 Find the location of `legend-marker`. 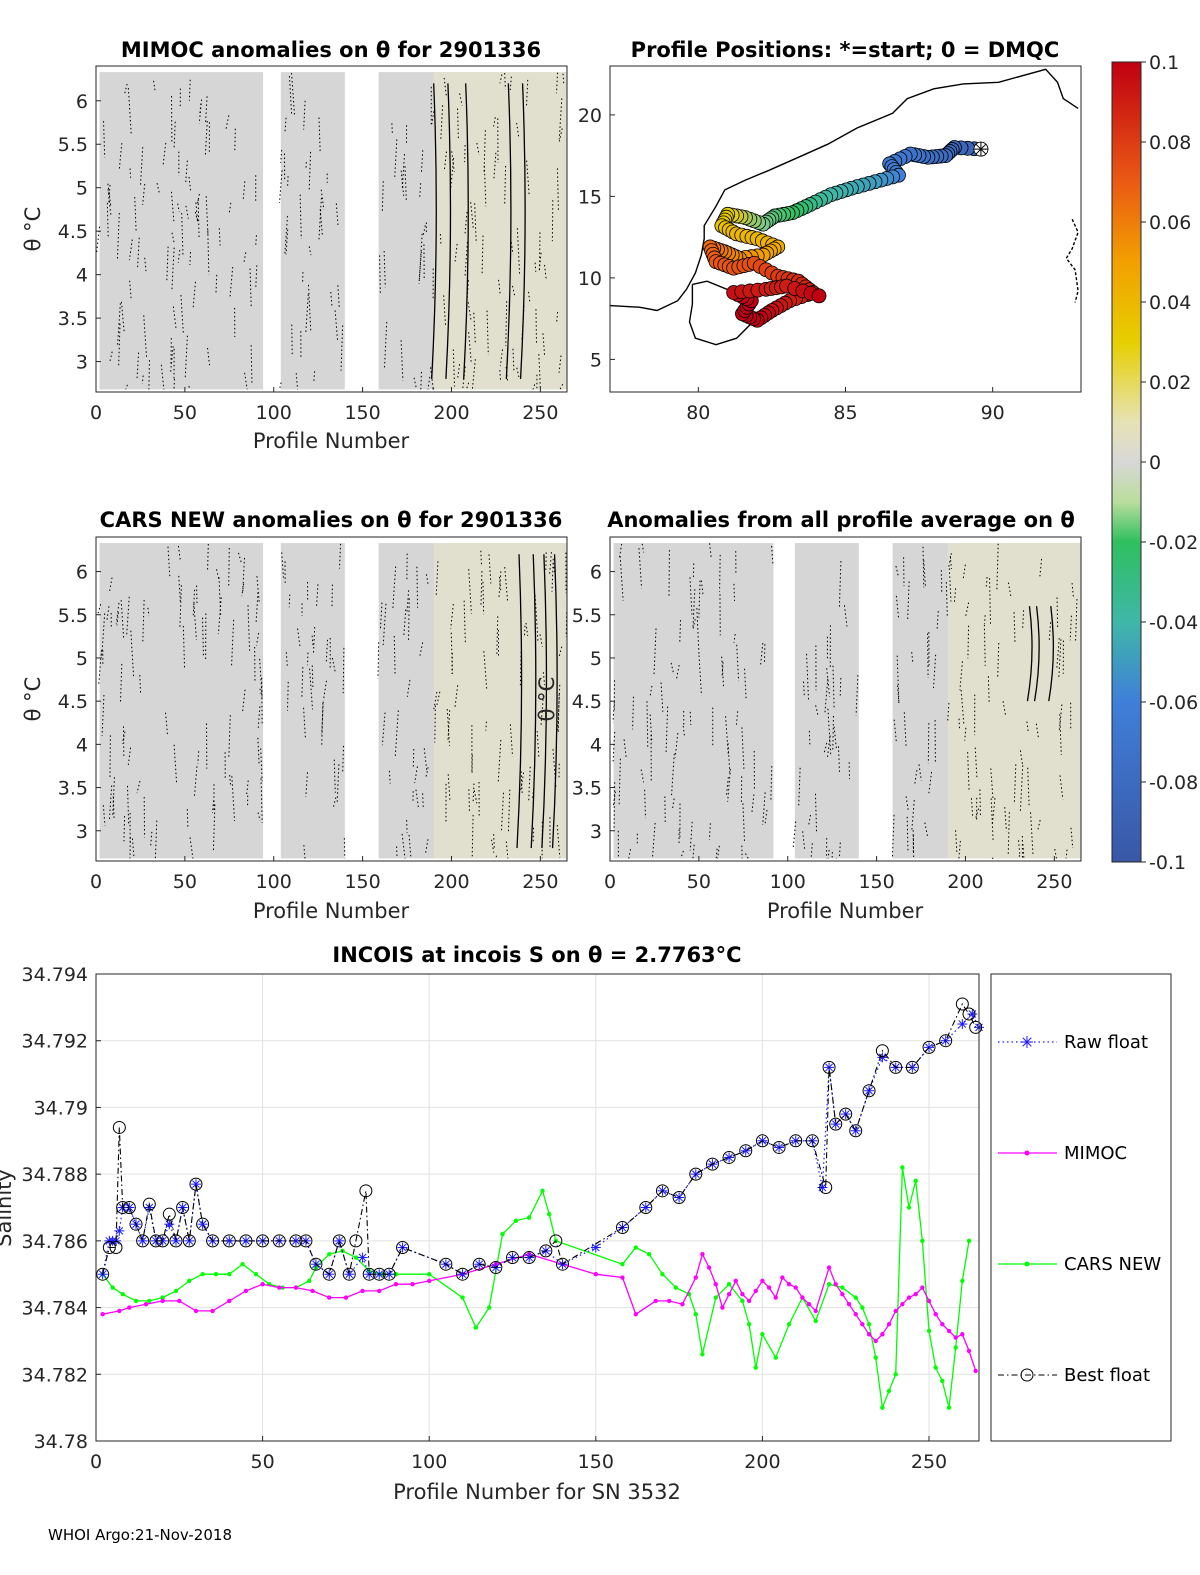

legend-marker is located at coordinates (1027, 1375).